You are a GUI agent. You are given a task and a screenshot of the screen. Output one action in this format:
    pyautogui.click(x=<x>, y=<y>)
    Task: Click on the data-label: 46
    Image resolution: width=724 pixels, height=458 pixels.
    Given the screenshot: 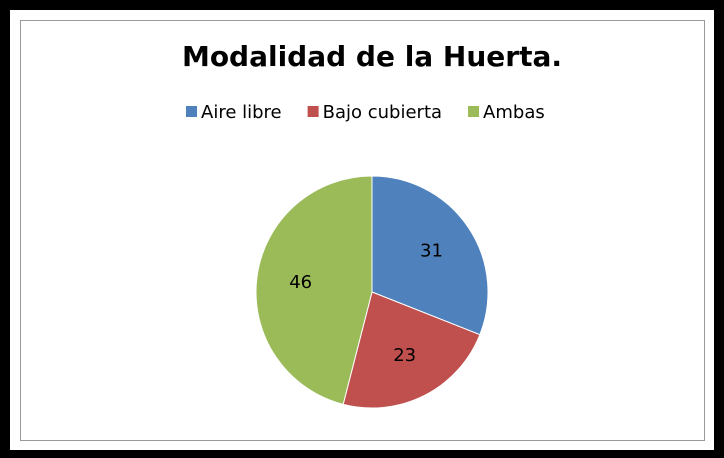 What is the action you would take?
    pyautogui.click(x=300, y=282)
    